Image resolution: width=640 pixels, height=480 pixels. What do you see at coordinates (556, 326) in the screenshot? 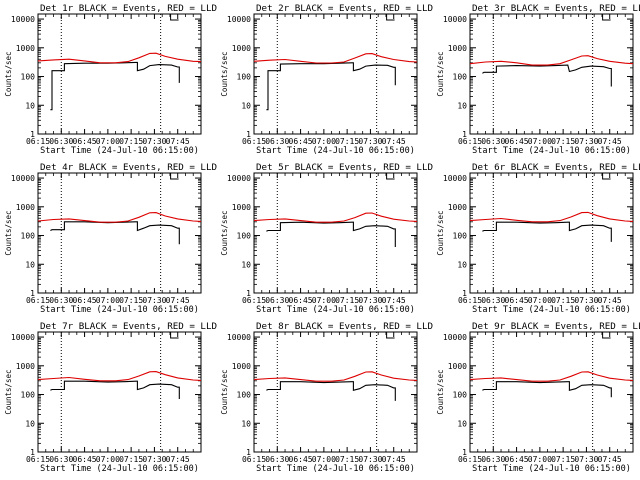
I see `panel-title: Det 9r BLACK = Events, RED = LLD` at bounding box center [556, 326].